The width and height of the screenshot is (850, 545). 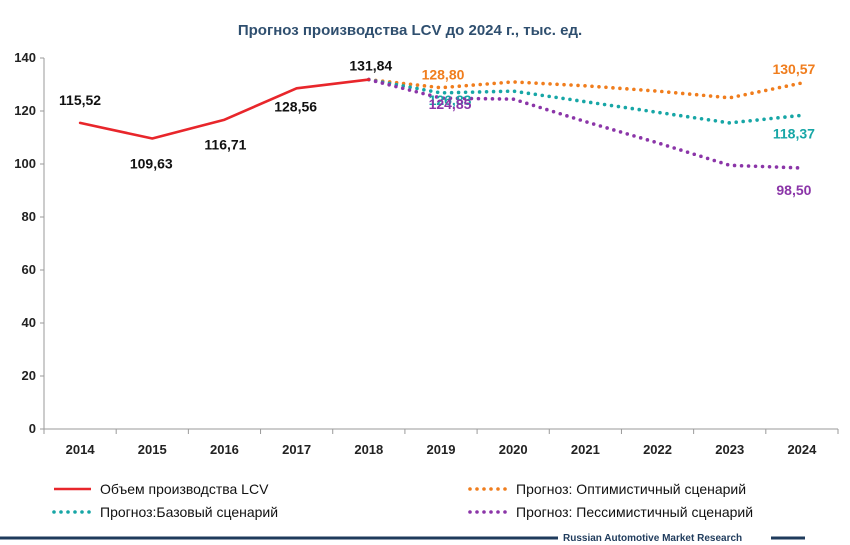 I want to click on data-label: 130,57, so click(x=793, y=69).